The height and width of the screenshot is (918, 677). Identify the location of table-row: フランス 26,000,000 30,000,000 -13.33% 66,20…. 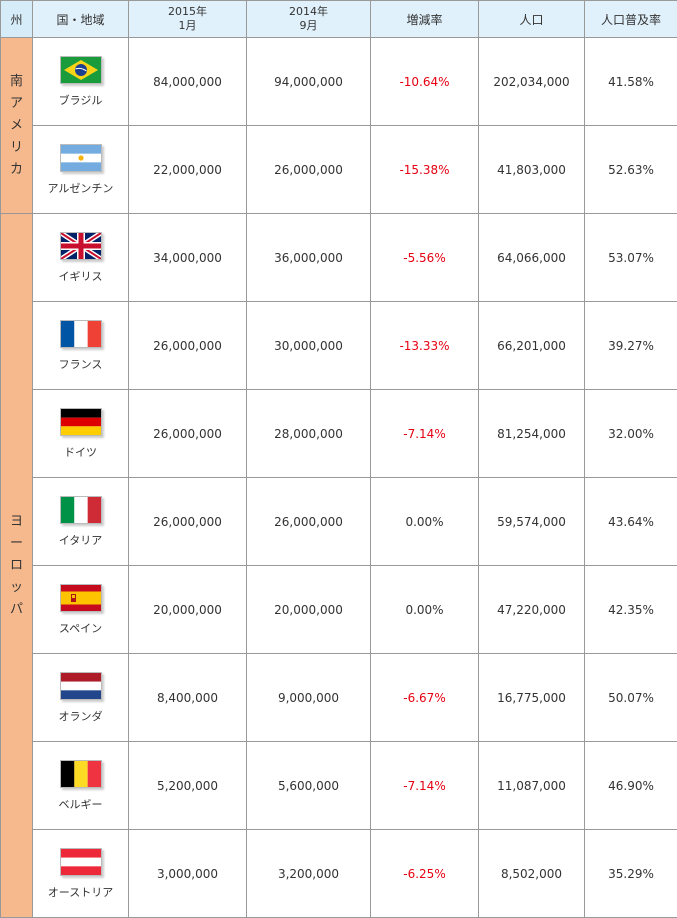
(339, 345).